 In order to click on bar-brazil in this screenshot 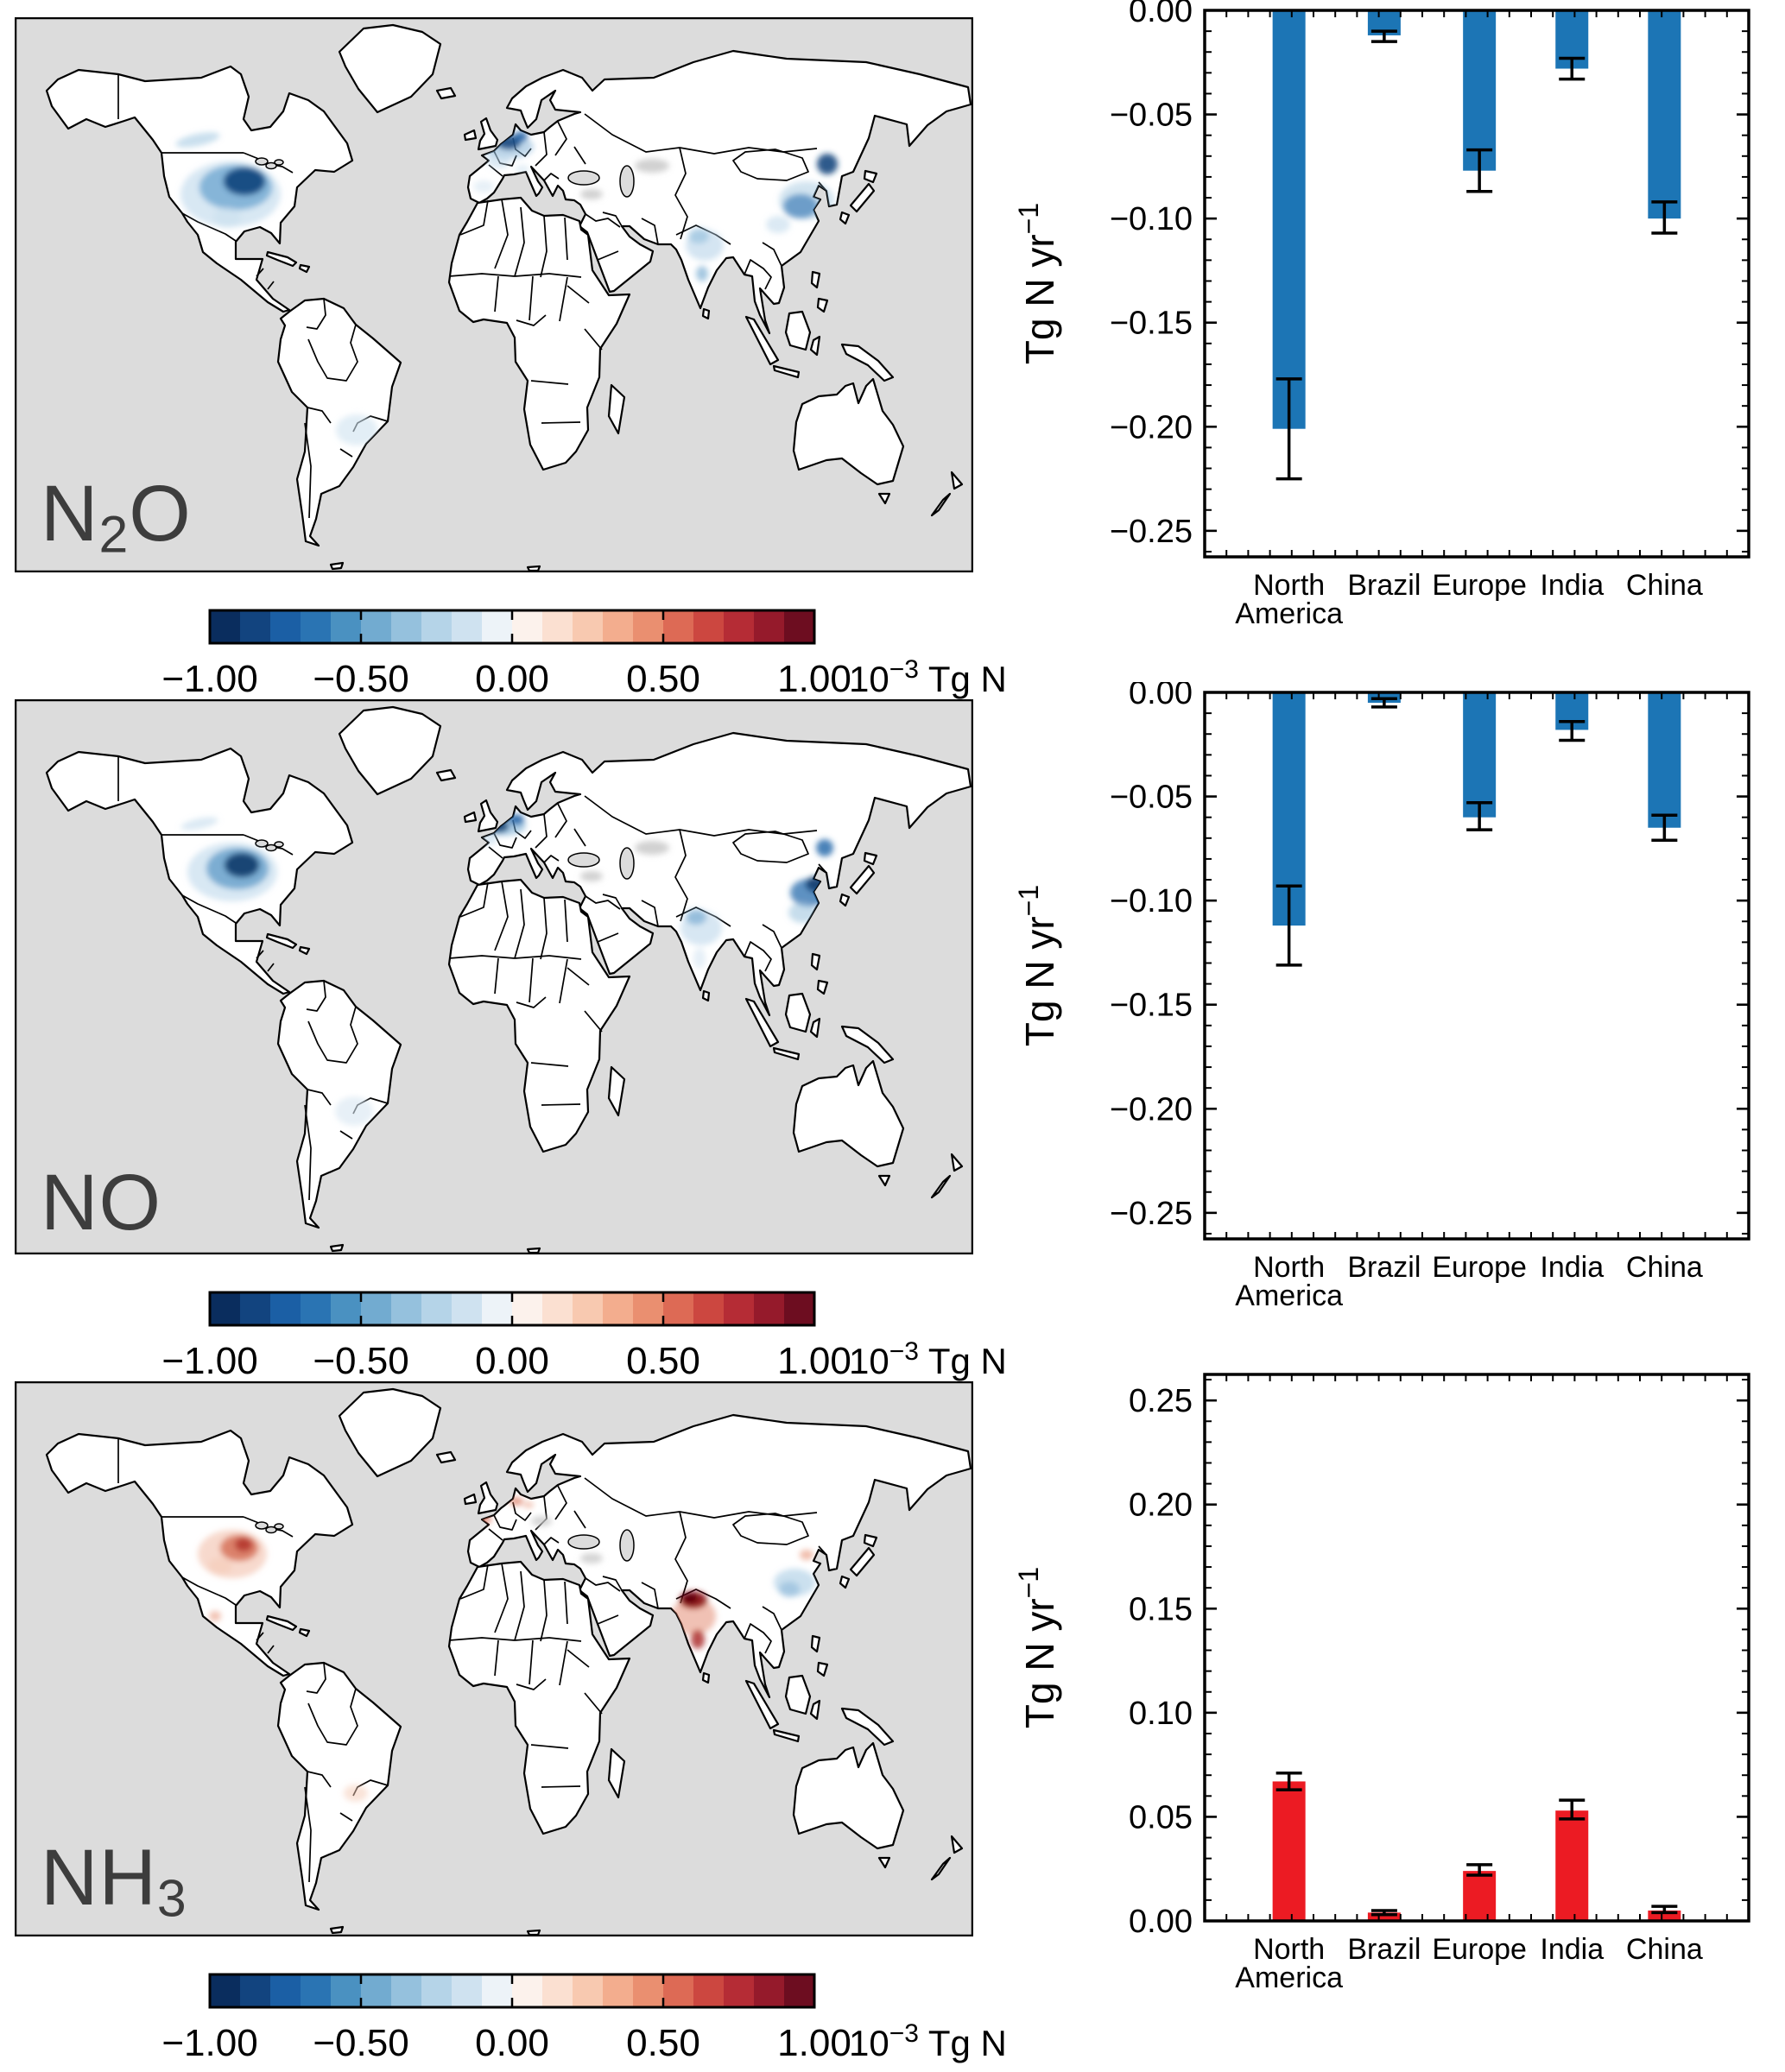, I will do `click(1384, 1916)`.